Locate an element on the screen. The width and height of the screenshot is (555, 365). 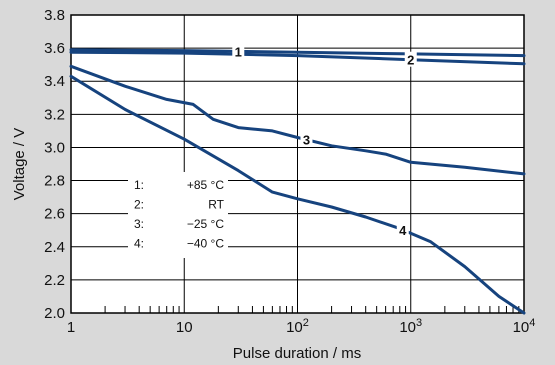
legend-key: 3: is located at coordinates (139, 224).